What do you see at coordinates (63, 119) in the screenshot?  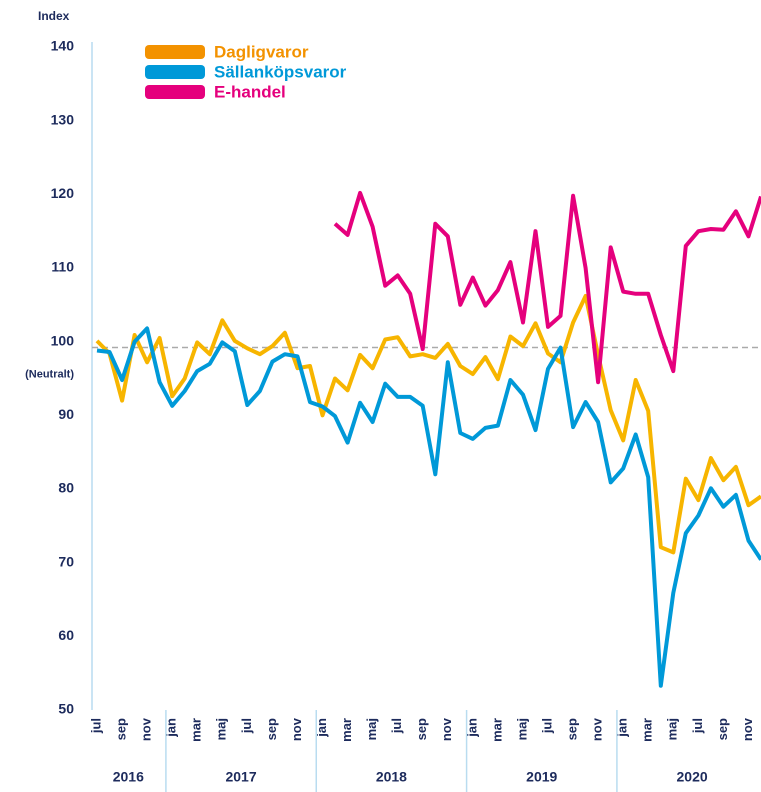 I see `y-tick-label: 130` at bounding box center [63, 119].